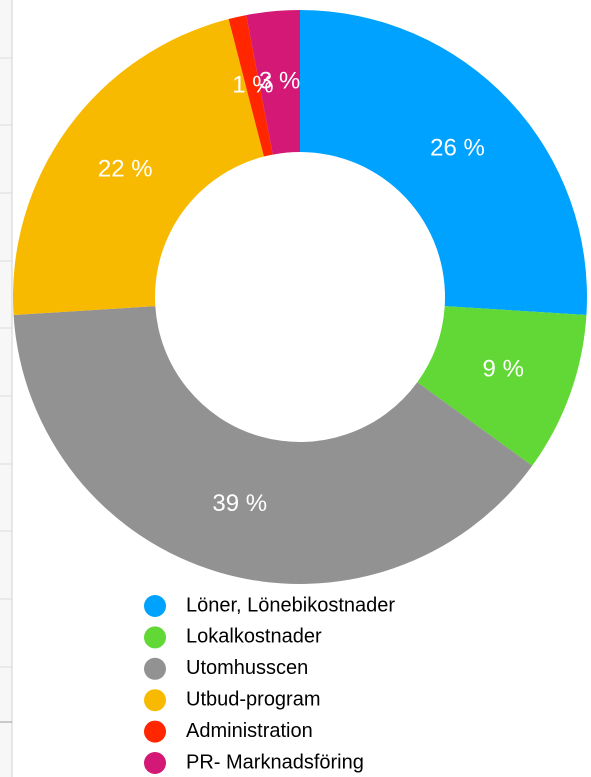 The image size is (591, 777). Describe the element at coordinates (457, 147) in the screenshot. I see `value-label: 26 %` at that location.